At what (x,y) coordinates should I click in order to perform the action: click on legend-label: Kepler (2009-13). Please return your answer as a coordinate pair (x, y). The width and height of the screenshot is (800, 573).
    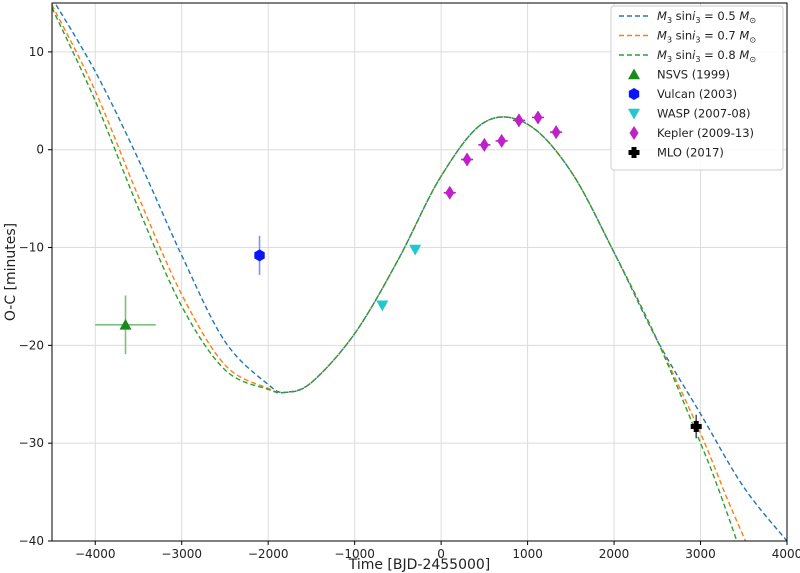
    Looking at the image, I should click on (705, 133).